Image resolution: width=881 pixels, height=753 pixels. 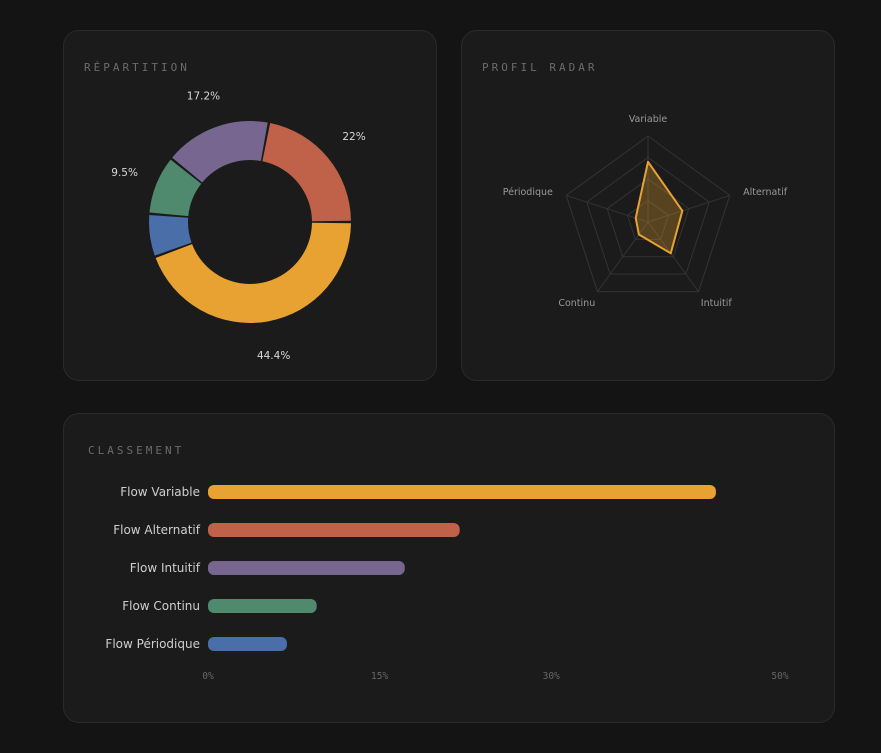 What do you see at coordinates (160, 492) in the screenshot?
I see `bar-category-label: Flow Variable` at bounding box center [160, 492].